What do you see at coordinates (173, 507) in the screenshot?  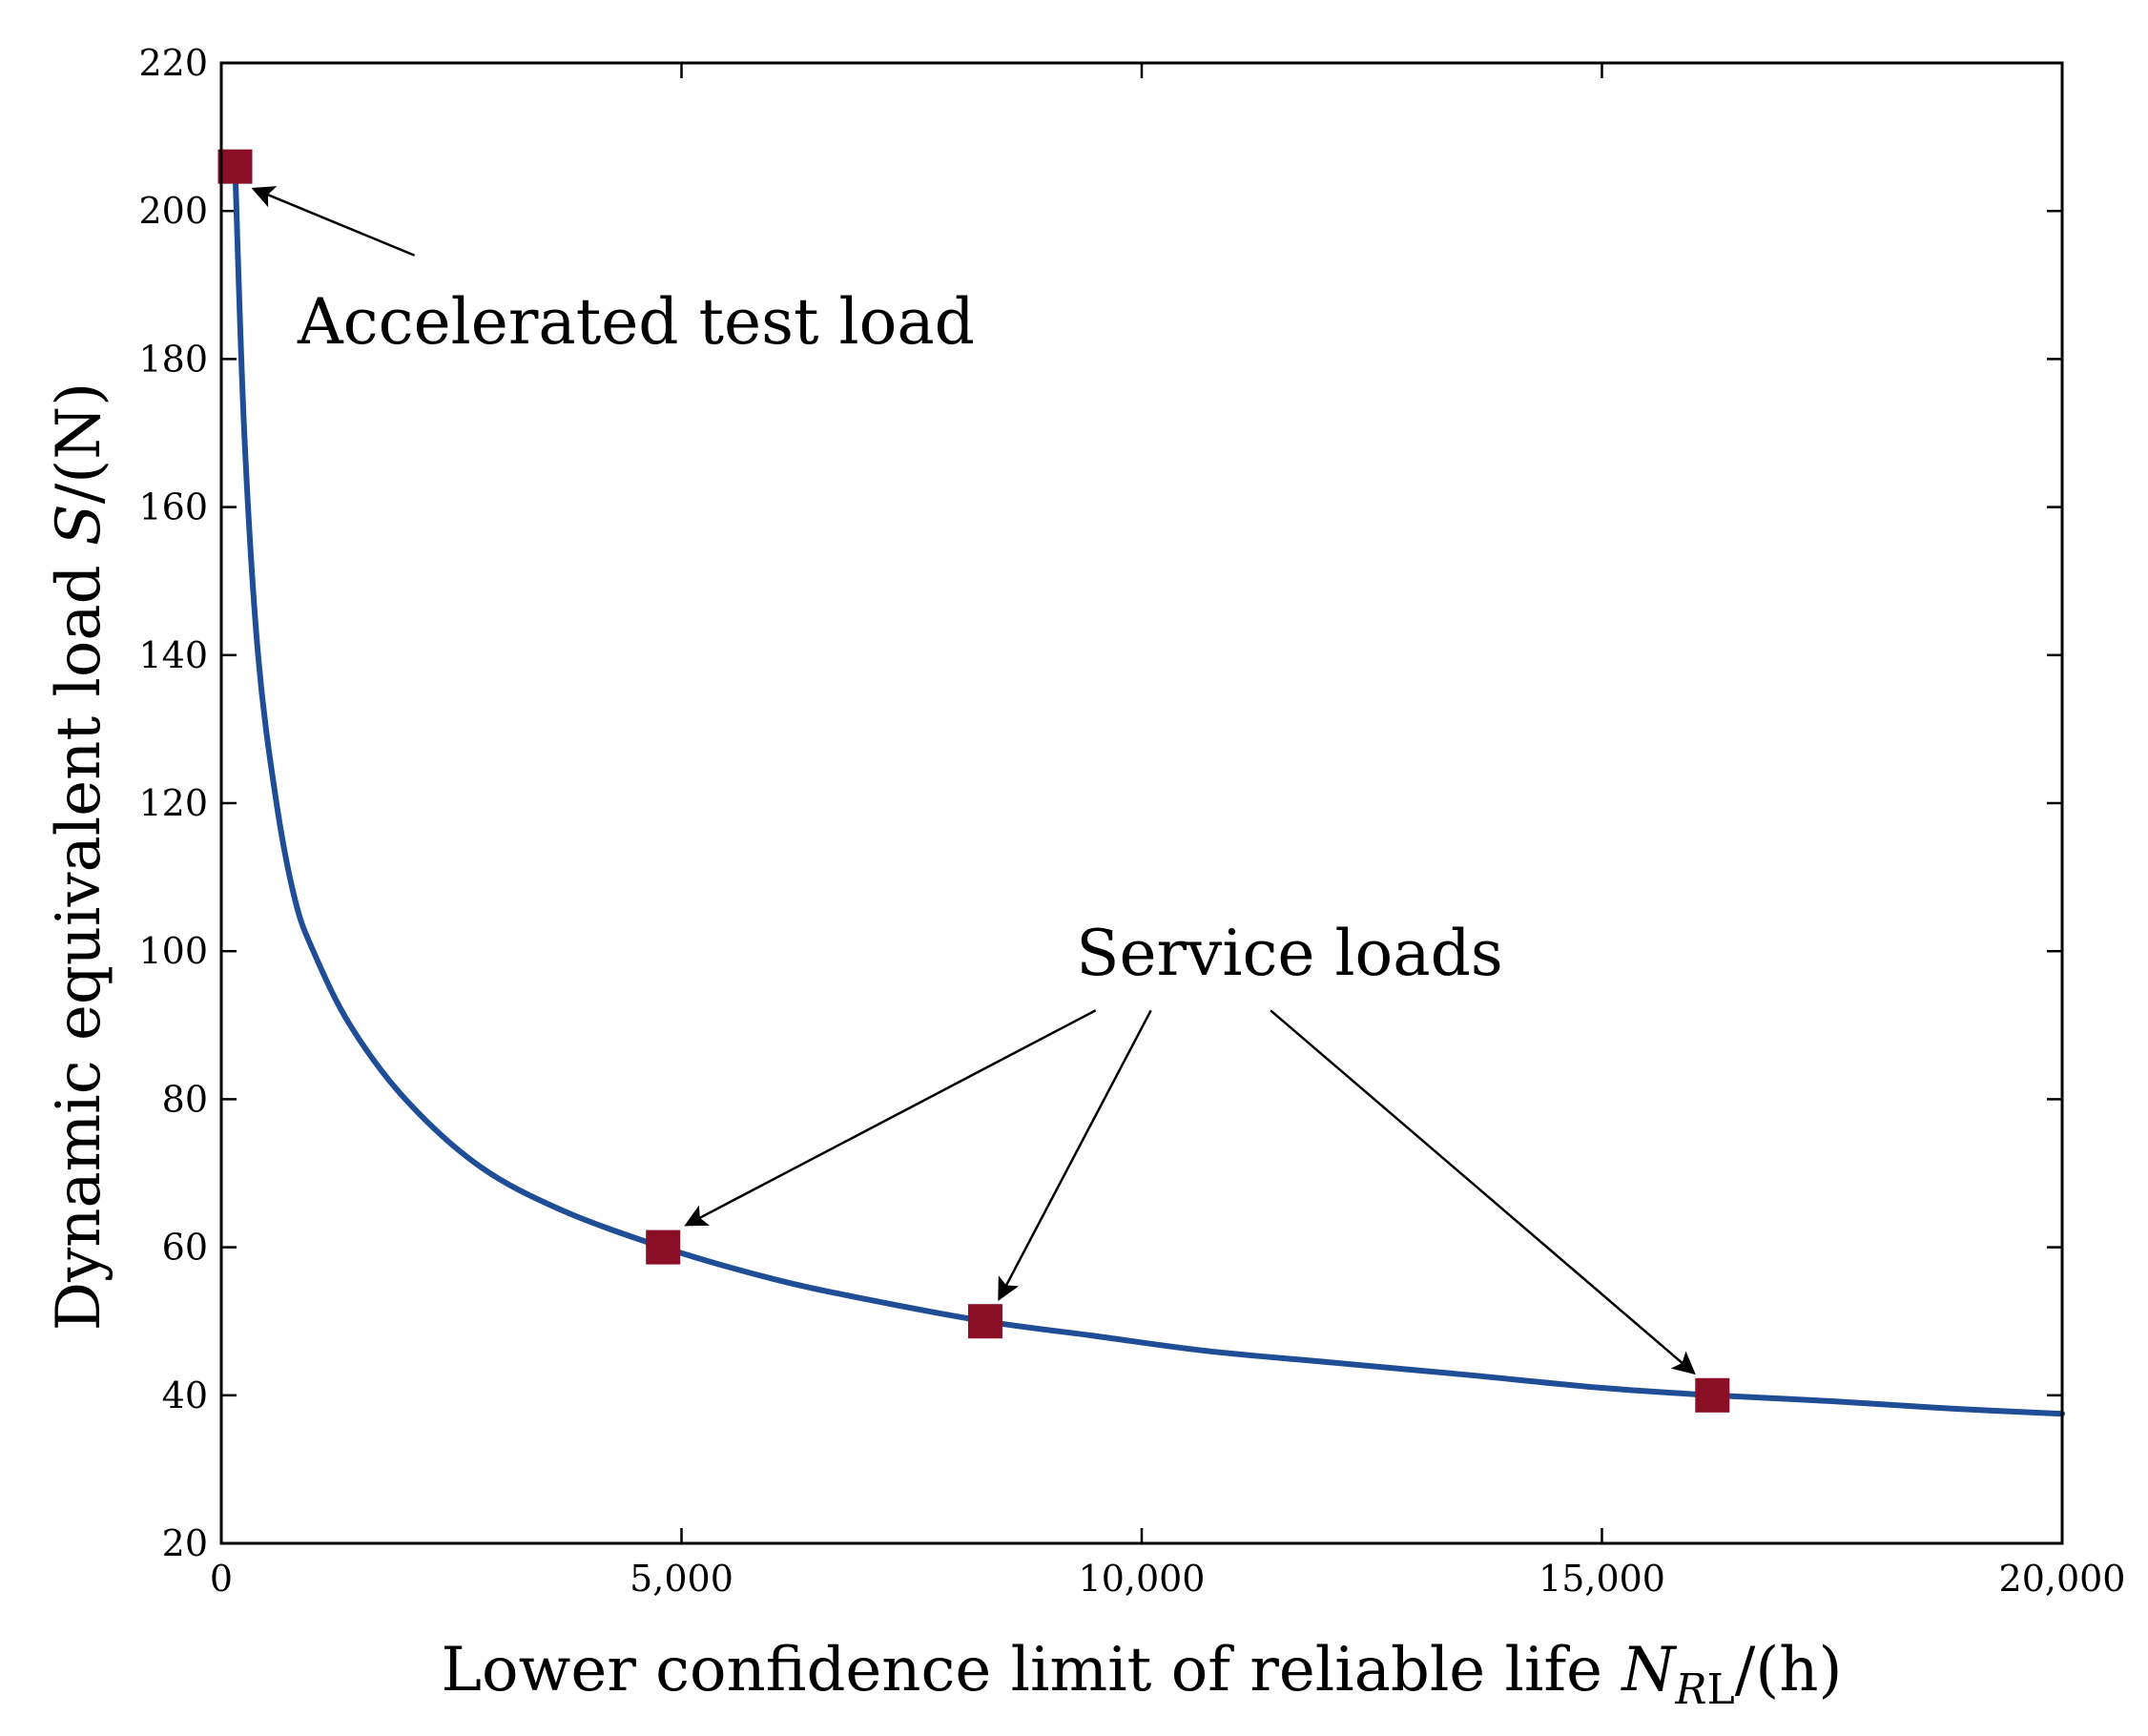 I see `y-tick-label: 160` at bounding box center [173, 507].